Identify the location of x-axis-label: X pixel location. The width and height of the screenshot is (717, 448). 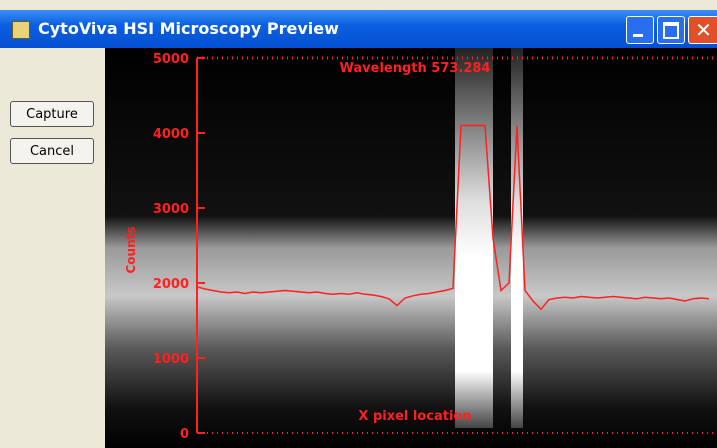
(414, 416).